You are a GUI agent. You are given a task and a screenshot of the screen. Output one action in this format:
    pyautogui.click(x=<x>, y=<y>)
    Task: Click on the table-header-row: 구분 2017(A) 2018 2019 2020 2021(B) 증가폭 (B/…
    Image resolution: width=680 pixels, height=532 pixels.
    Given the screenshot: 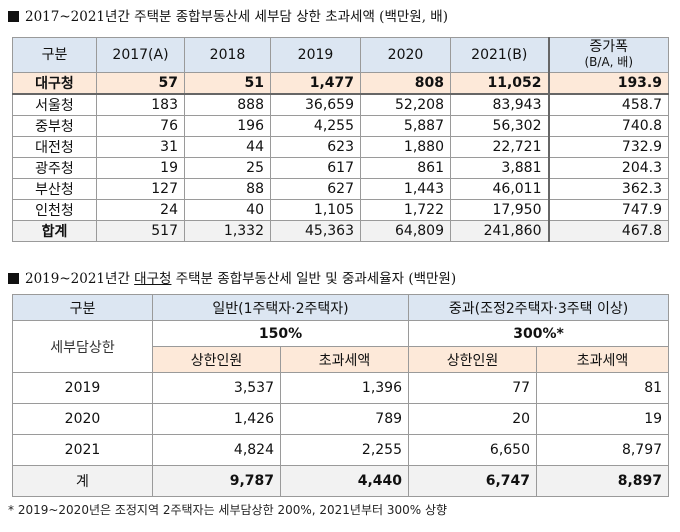 What is the action you would take?
    pyautogui.click(x=340, y=55)
    